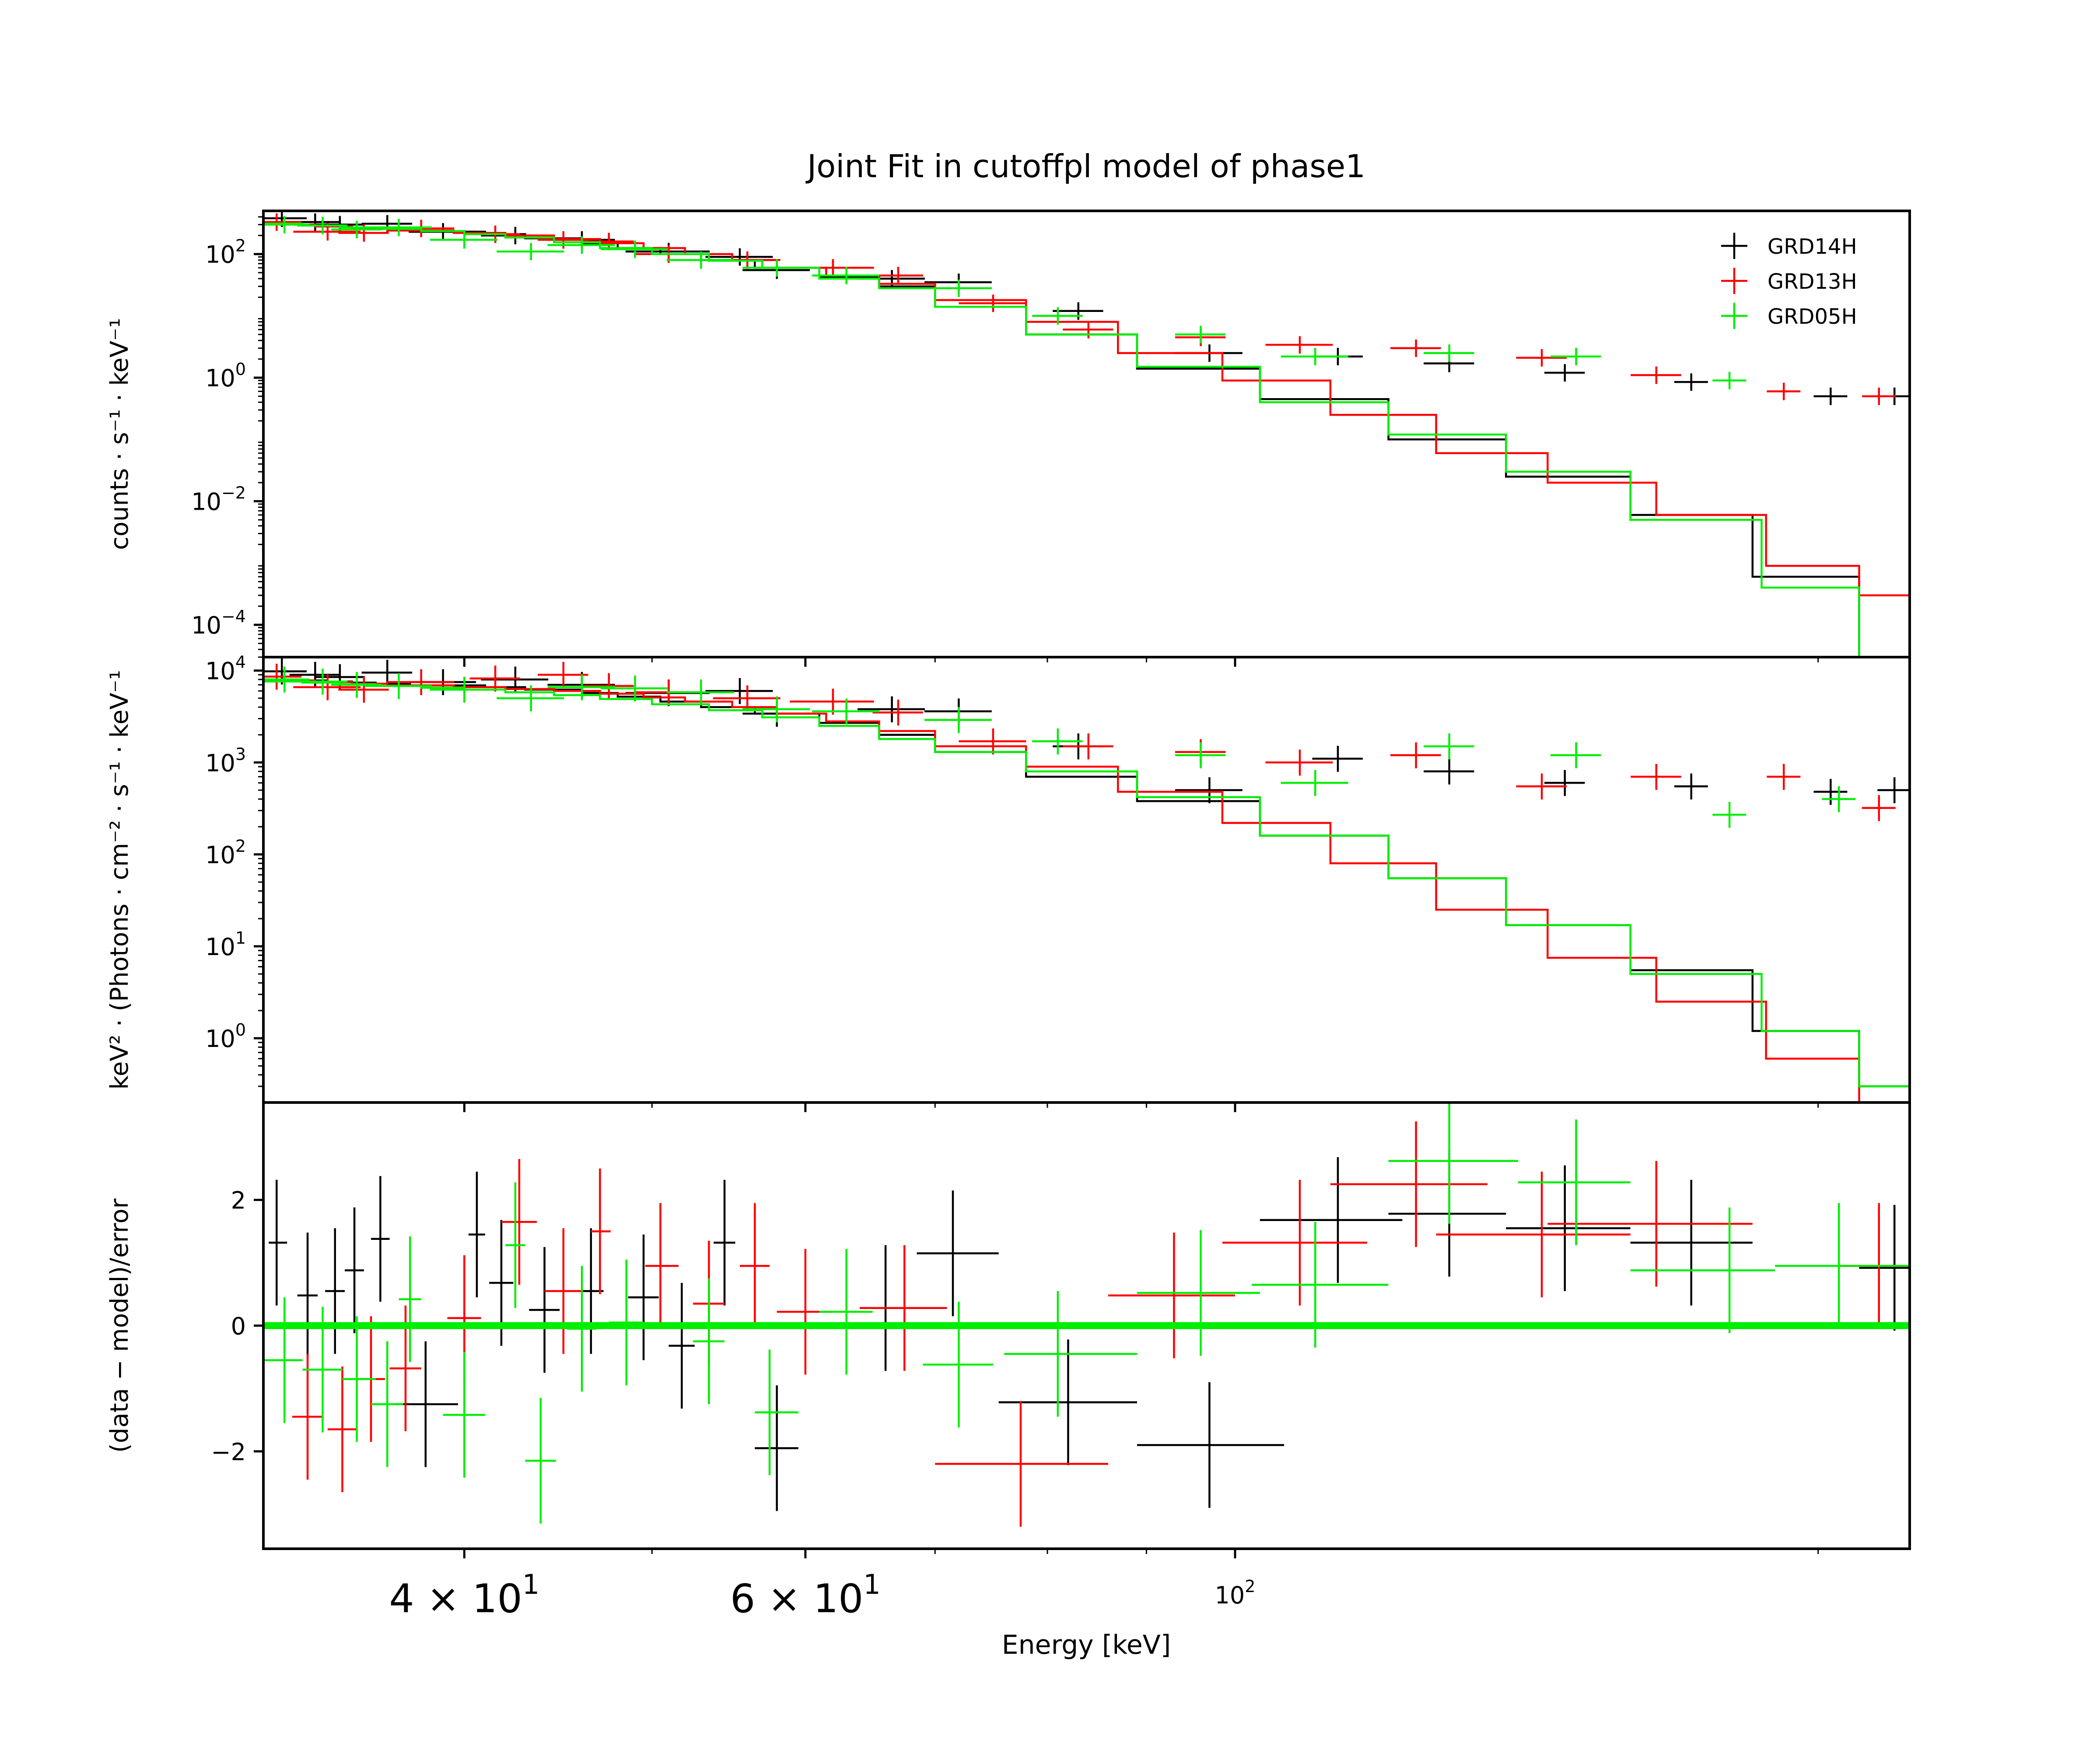 This screenshot has height=1750, width=2100. What do you see at coordinates (1789, 246) in the screenshot?
I see `legend-item-GRD14H: GRD14H` at bounding box center [1789, 246].